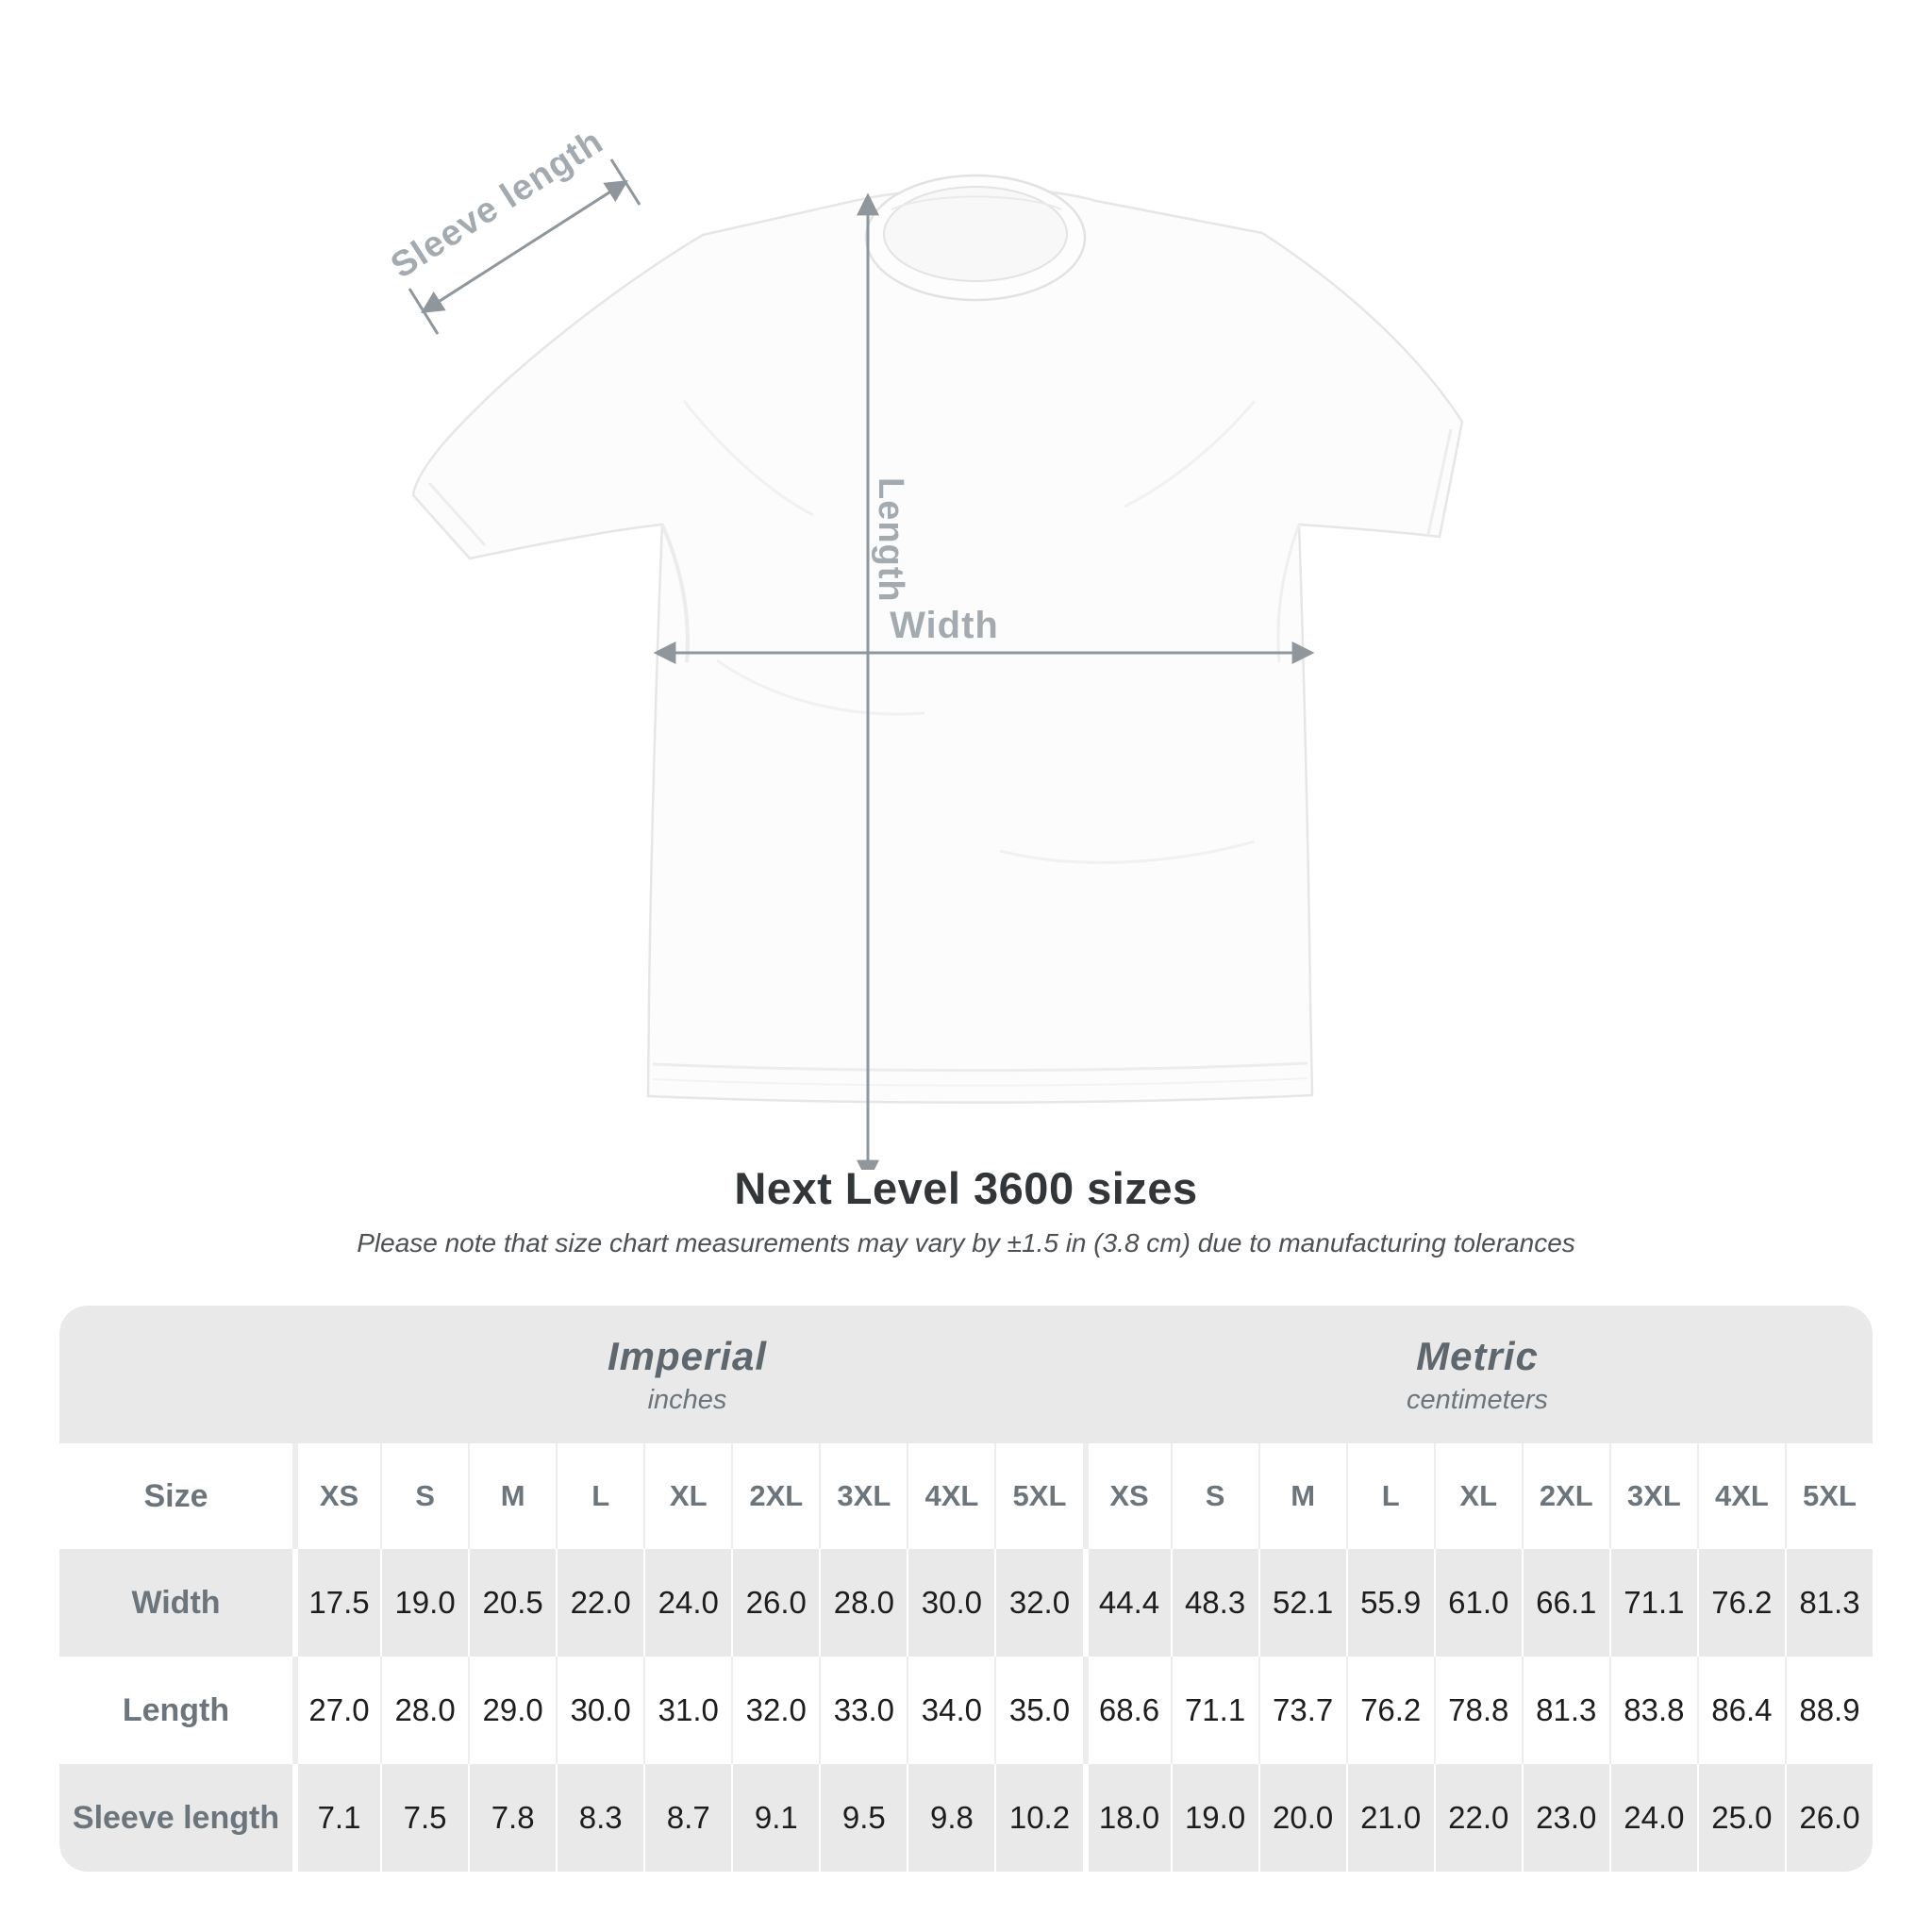  What do you see at coordinates (687, 1400) in the screenshot?
I see `imperial-group-unit: inches` at bounding box center [687, 1400].